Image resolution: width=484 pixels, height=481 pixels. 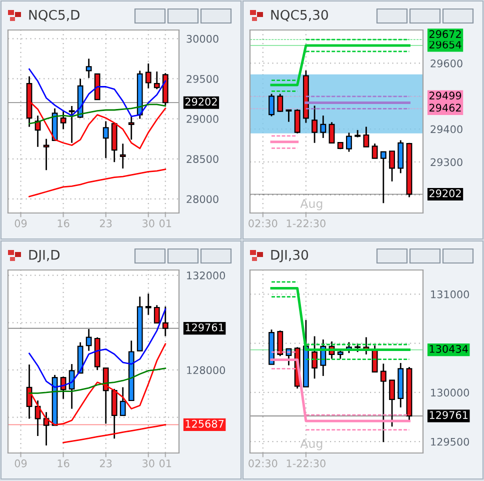 What do you see at coordinates (206, 370) in the screenshot?
I see `y-tick-label: 128000` at bounding box center [206, 370].